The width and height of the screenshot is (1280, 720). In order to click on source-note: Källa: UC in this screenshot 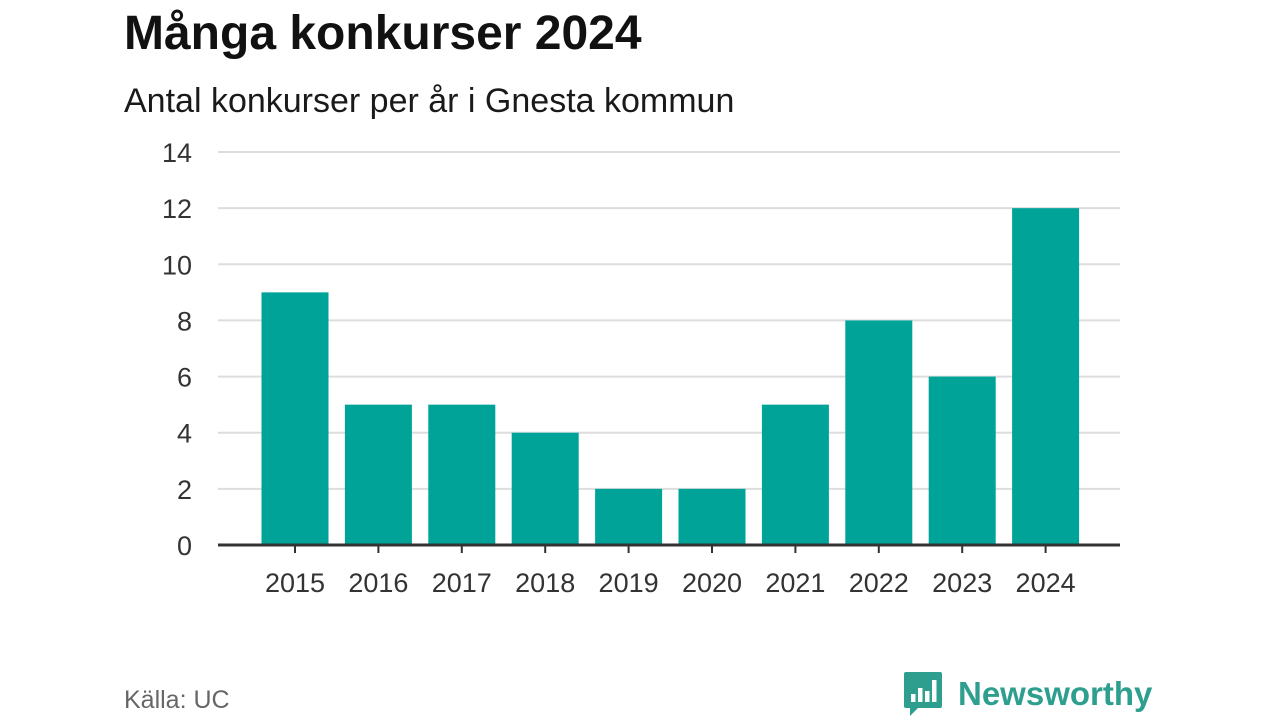, I will do `click(177, 700)`.